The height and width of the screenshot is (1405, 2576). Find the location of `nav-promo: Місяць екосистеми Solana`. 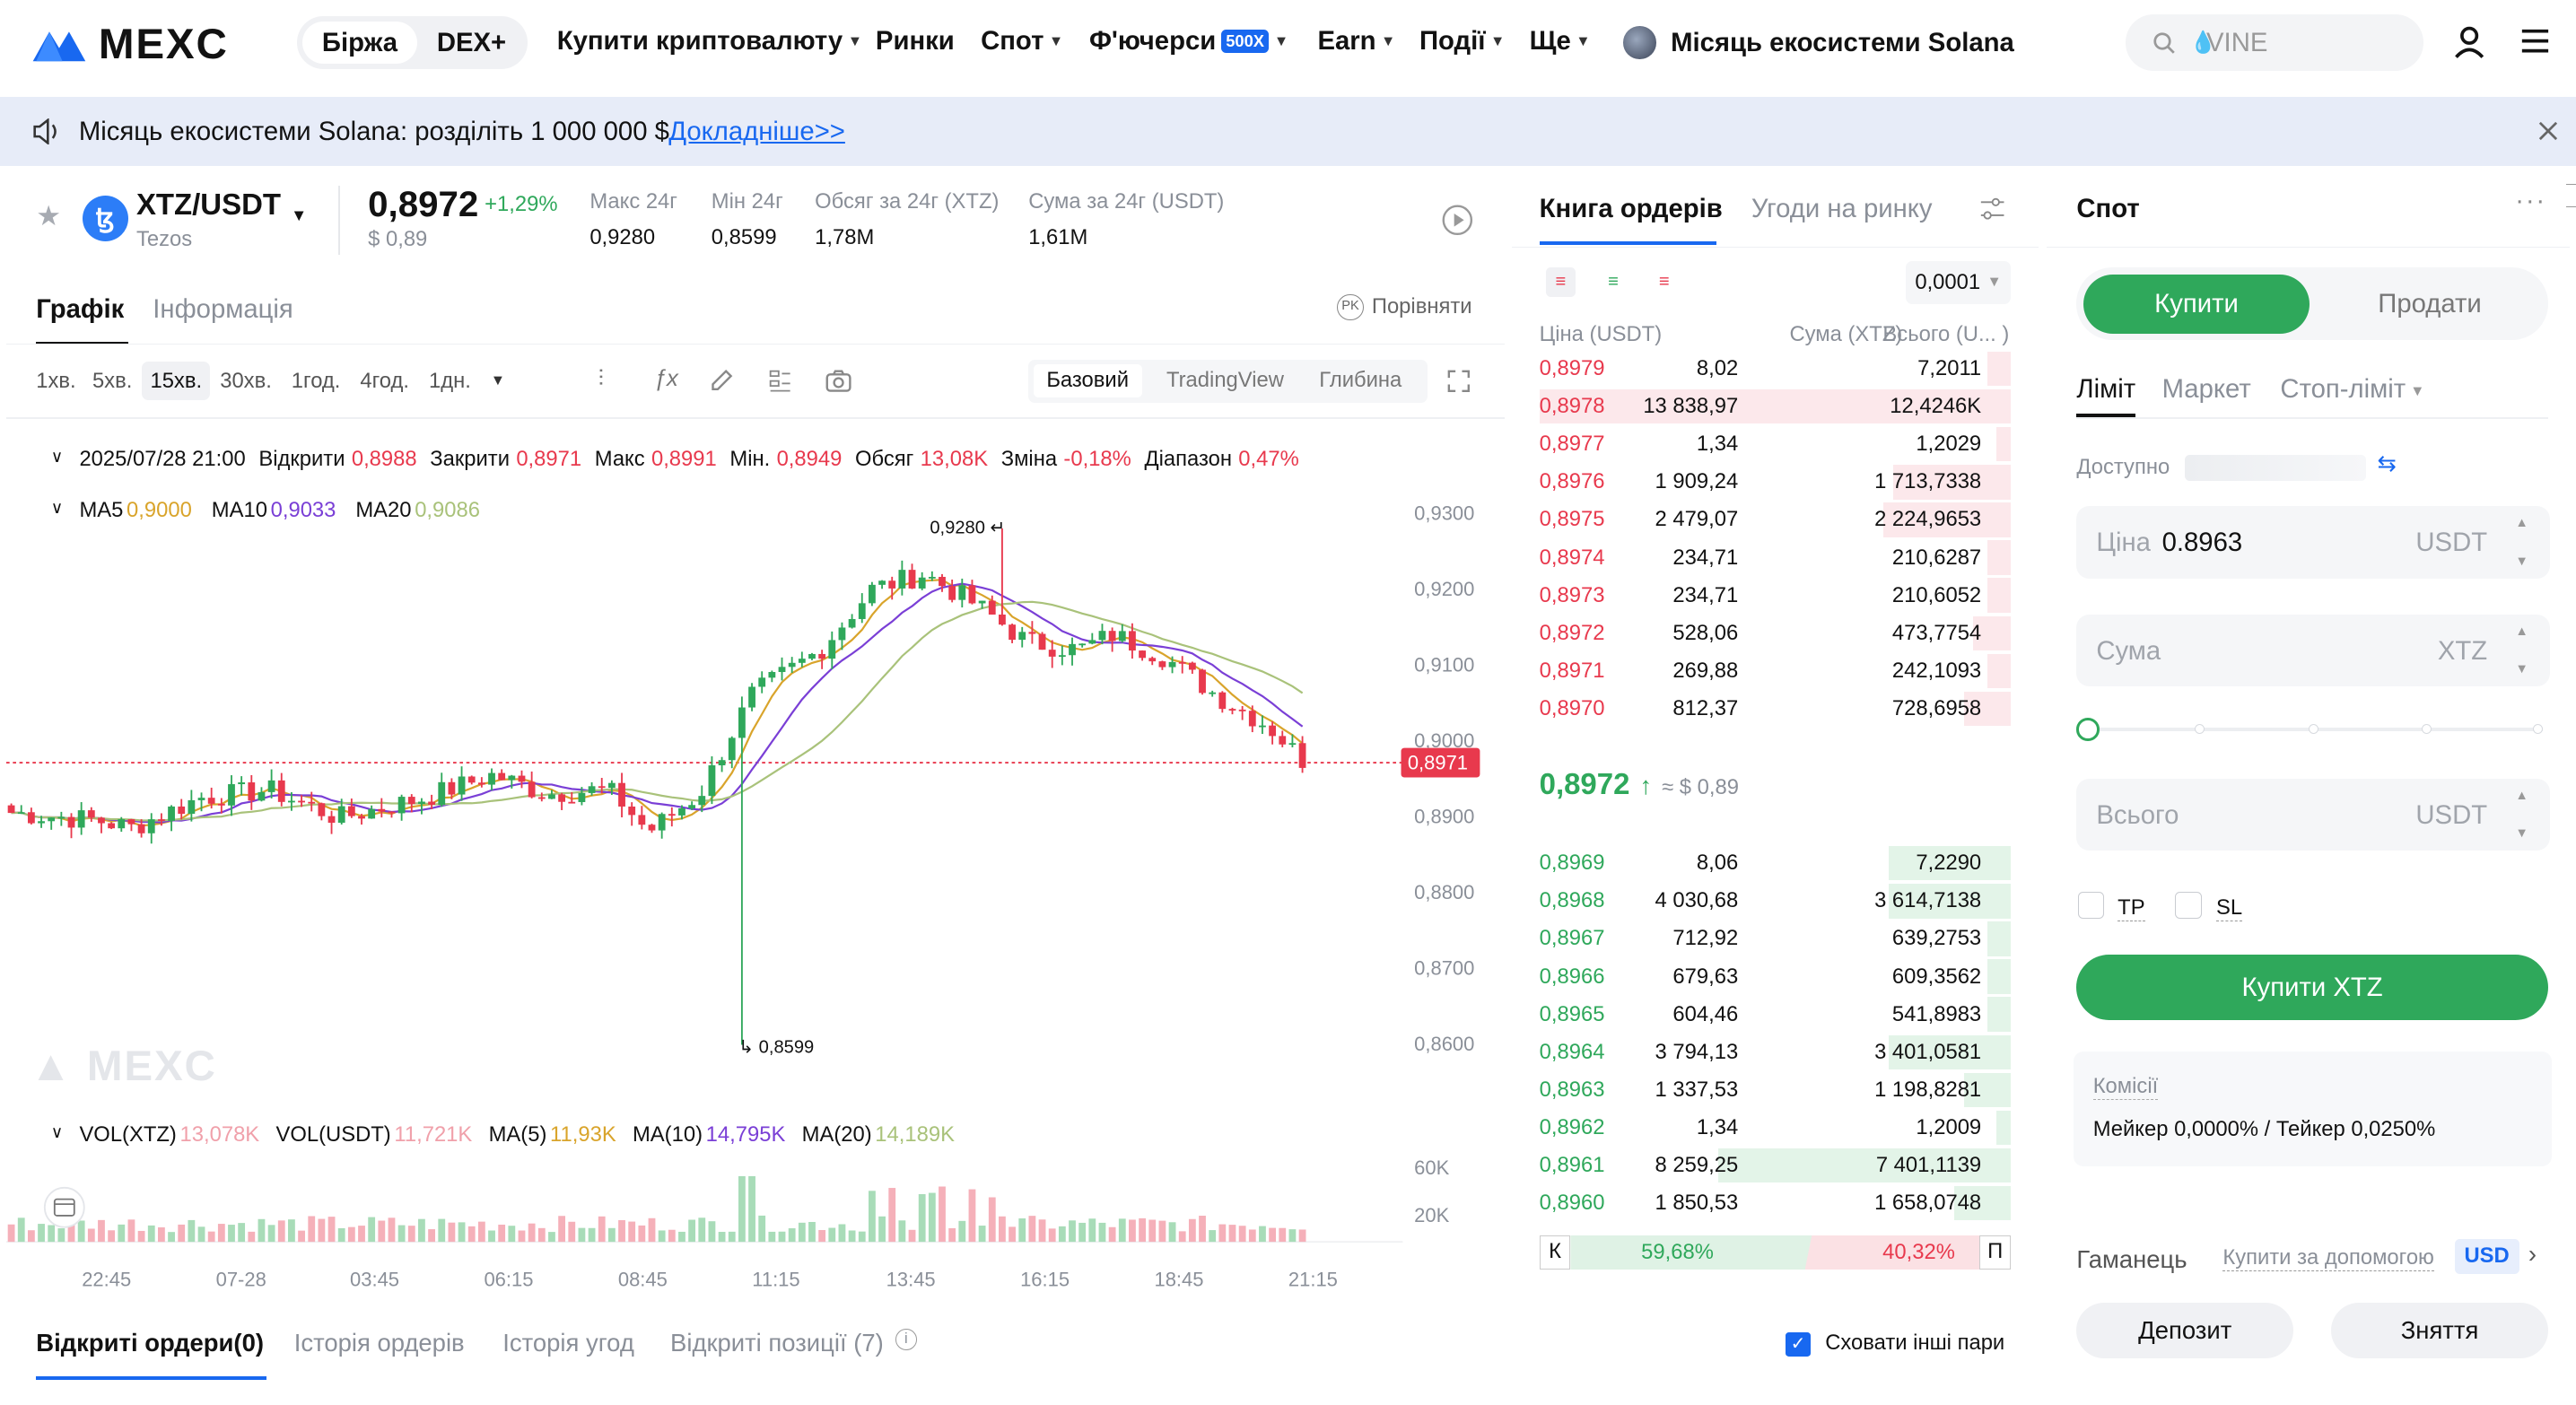

nav-promo: Місяць екосистеми Solana is located at coordinates (1819, 42).